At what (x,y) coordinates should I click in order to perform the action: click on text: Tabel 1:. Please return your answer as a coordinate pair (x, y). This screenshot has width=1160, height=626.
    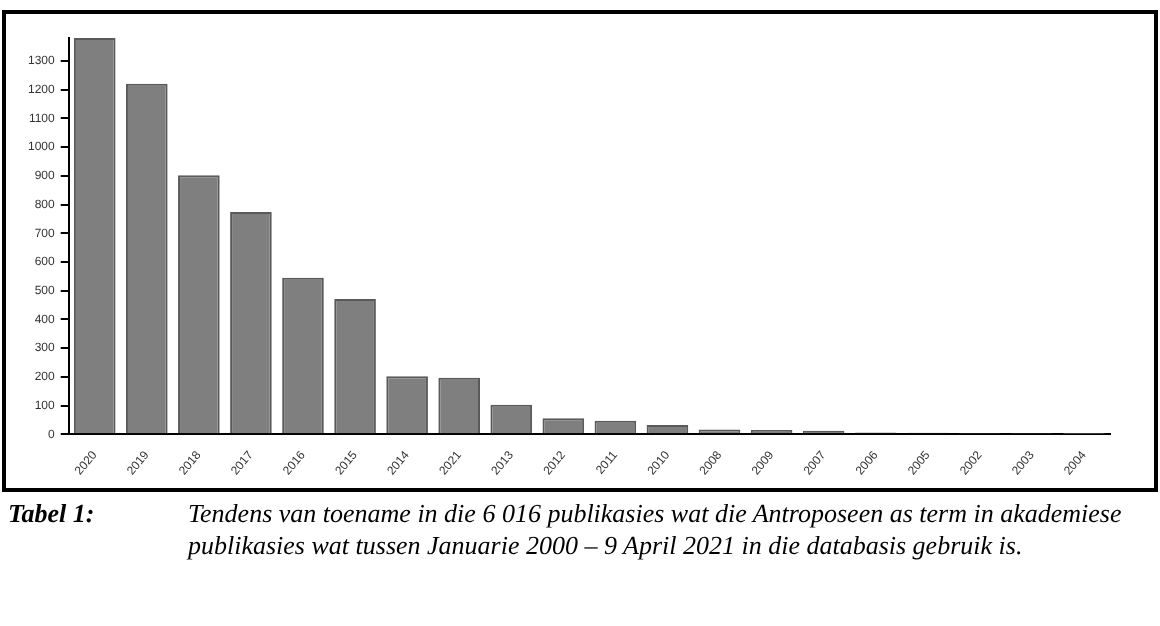
    Looking at the image, I should click on (52, 515).